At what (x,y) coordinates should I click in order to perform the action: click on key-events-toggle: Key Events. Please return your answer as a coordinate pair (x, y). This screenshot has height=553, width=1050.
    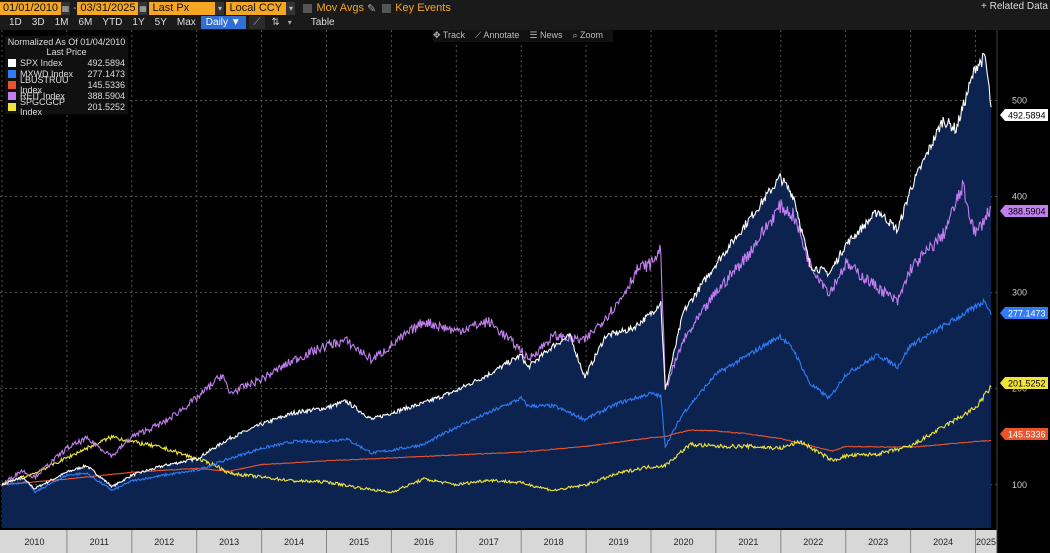
    Looking at the image, I should click on (416, 8).